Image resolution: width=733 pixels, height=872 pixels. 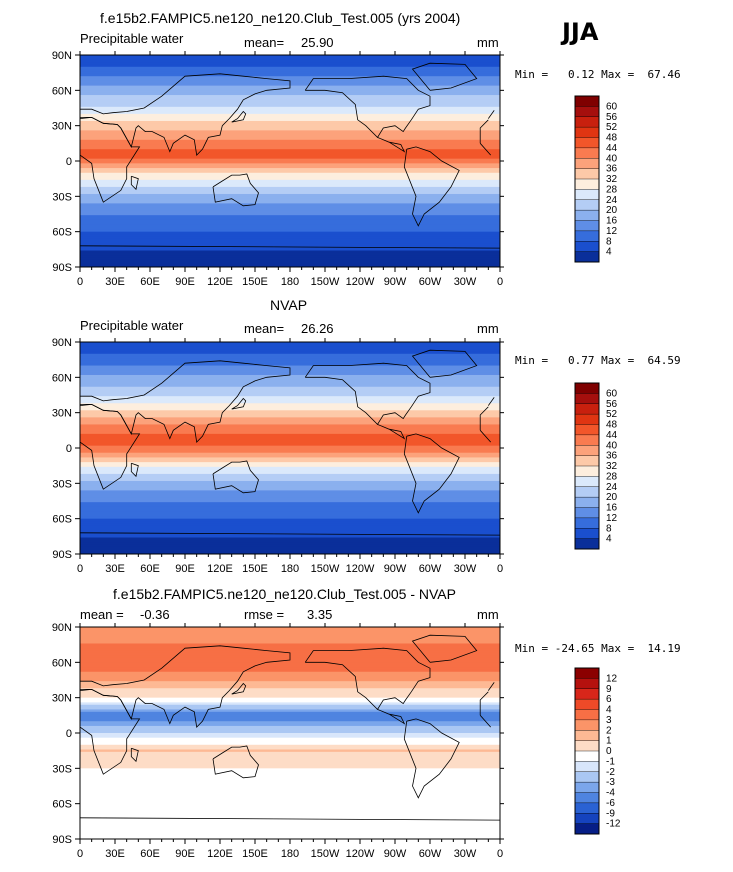 I want to click on x-tick-label: 120W, so click(x=360, y=282).